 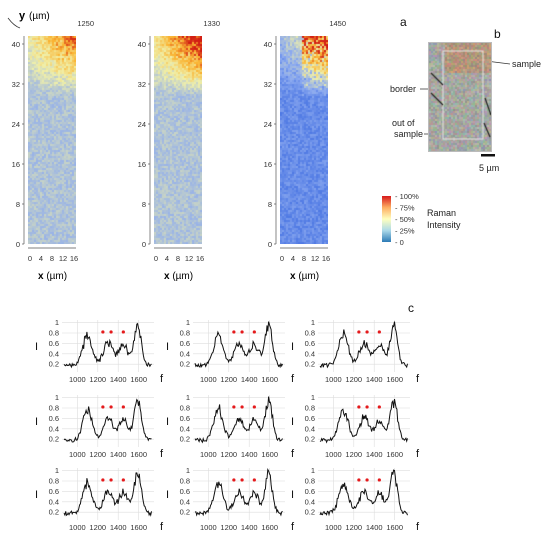 I want to click on heatmap-y-unit: (µm), so click(x=39, y=16).